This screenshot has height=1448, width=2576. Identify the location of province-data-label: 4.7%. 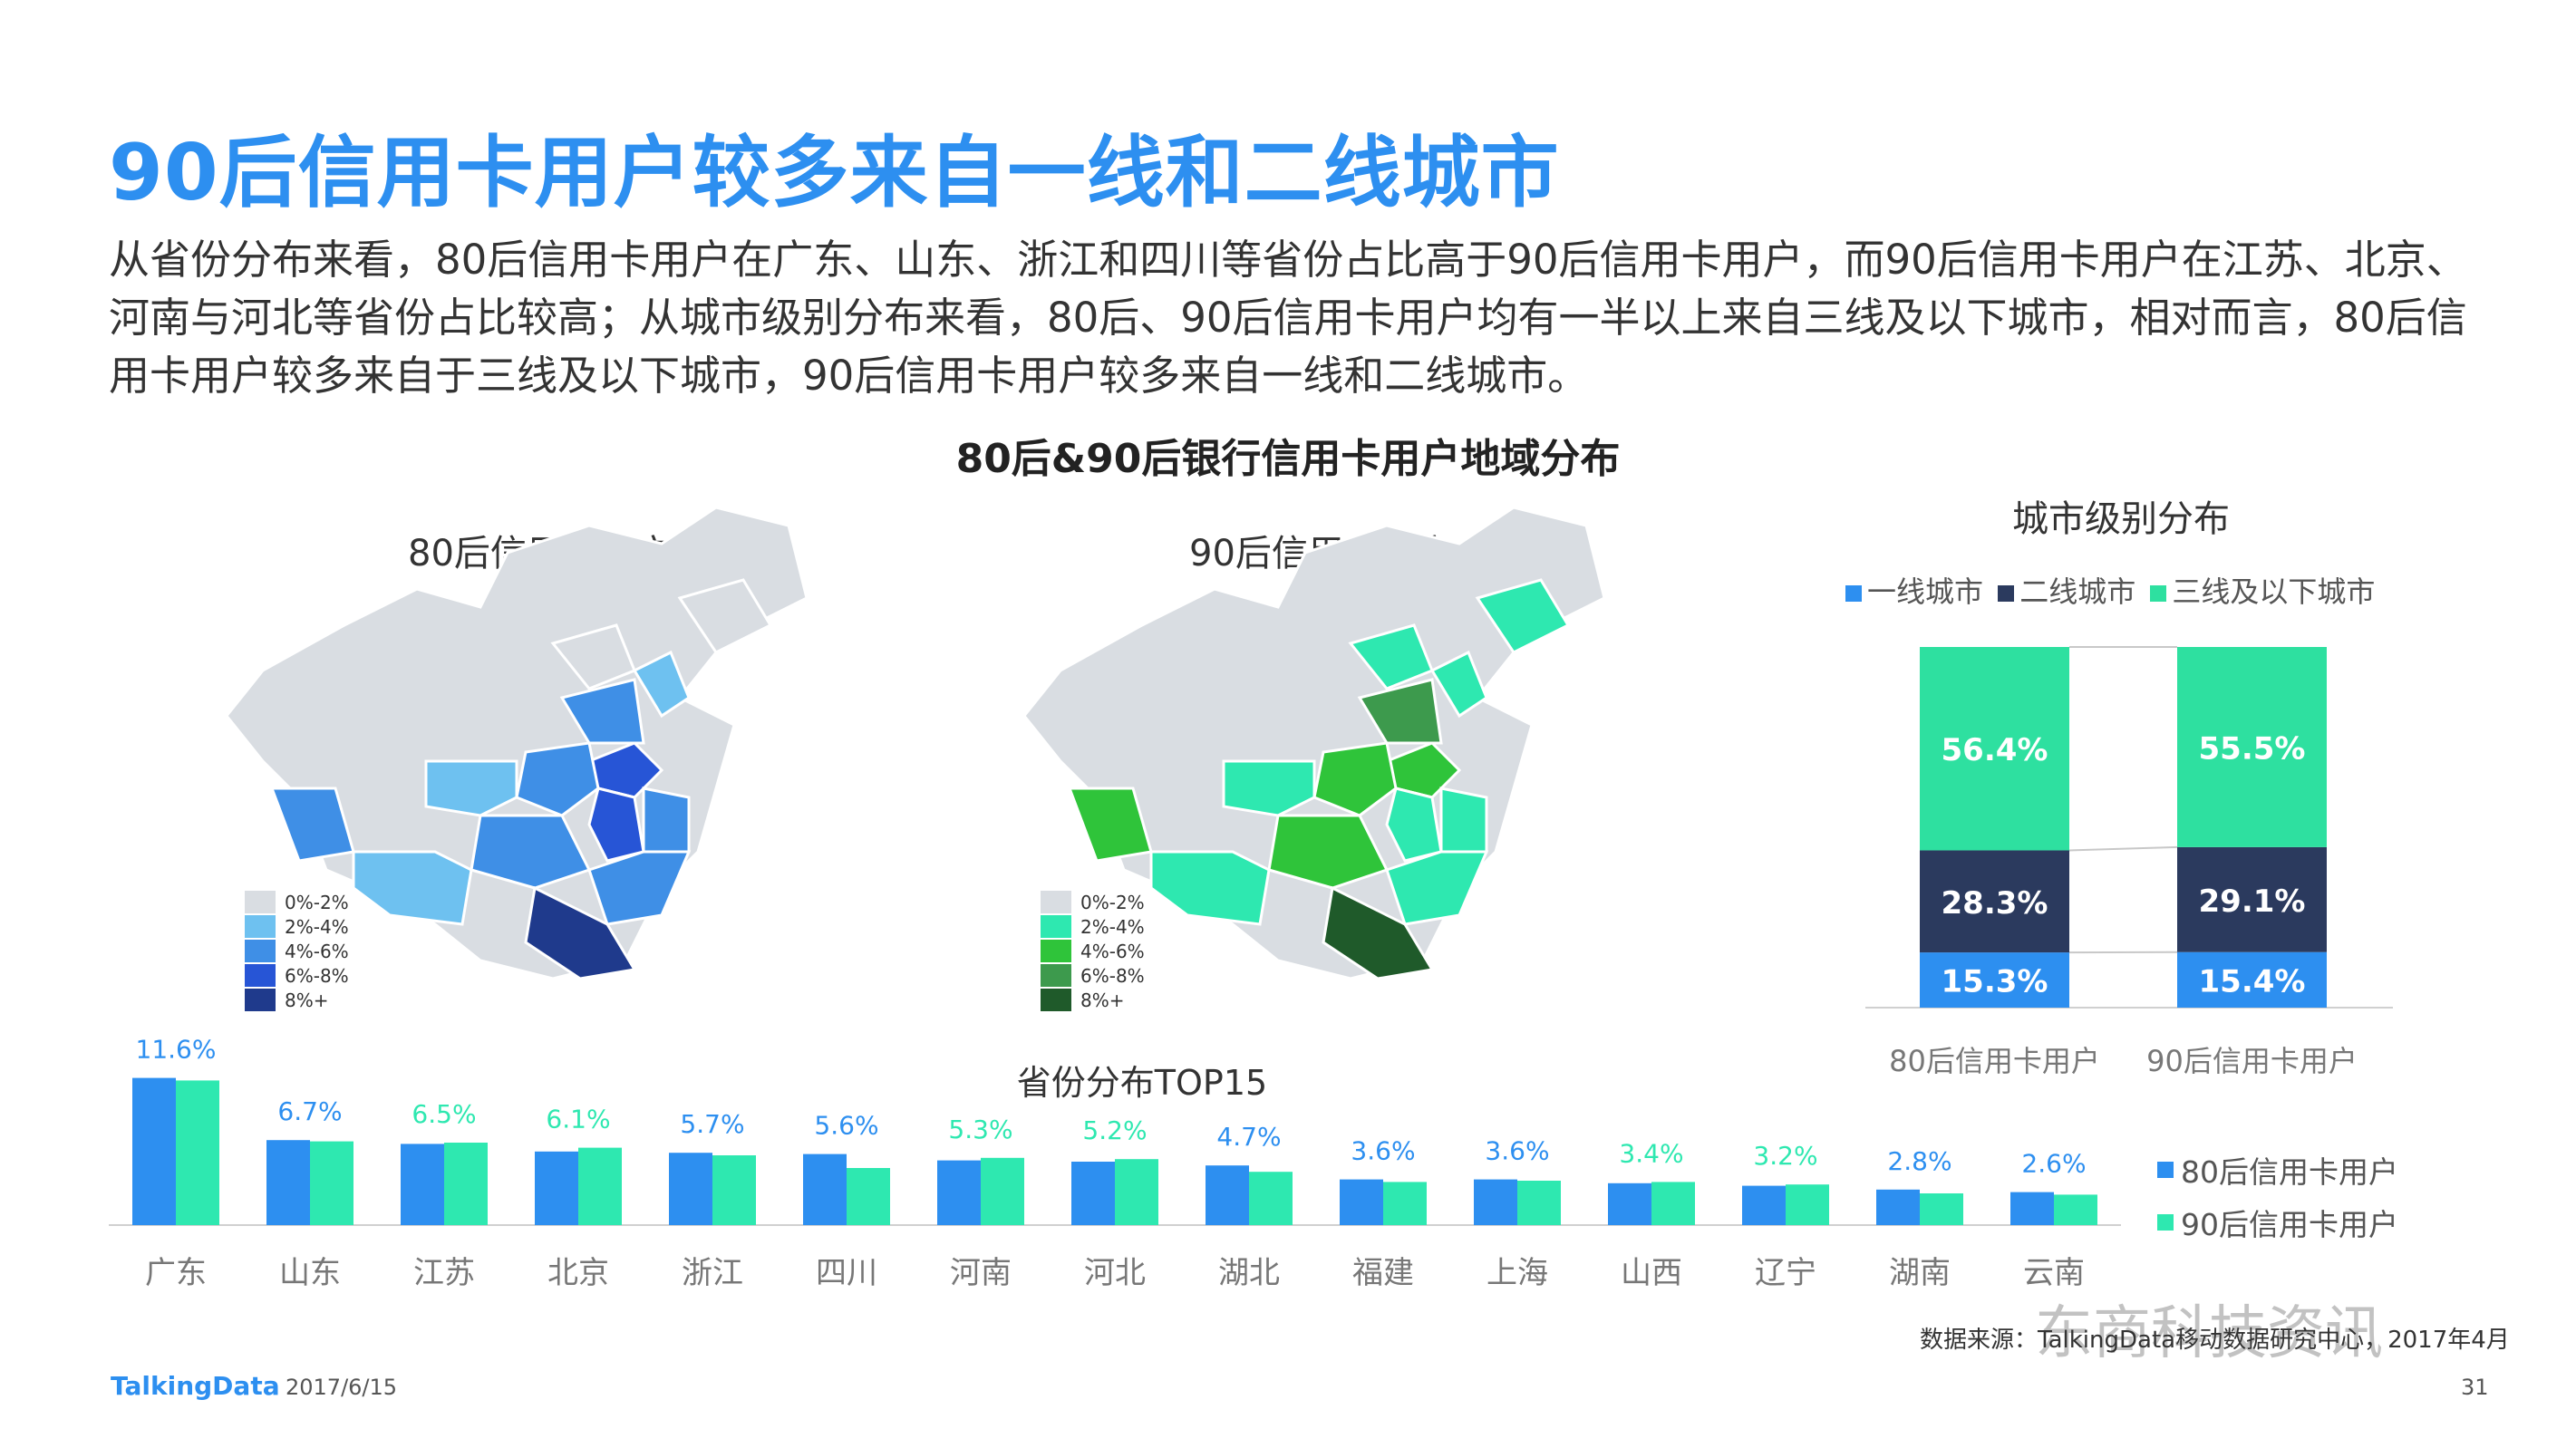
(1248, 1137).